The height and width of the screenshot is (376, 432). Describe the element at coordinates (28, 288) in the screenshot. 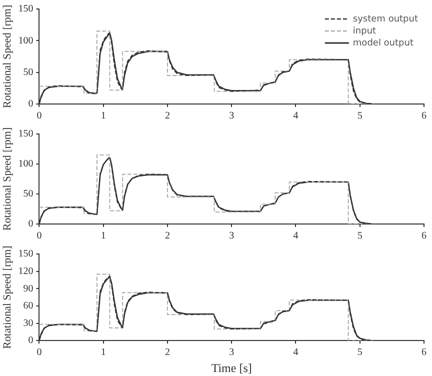

I see `y-tick-label: 90` at that location.